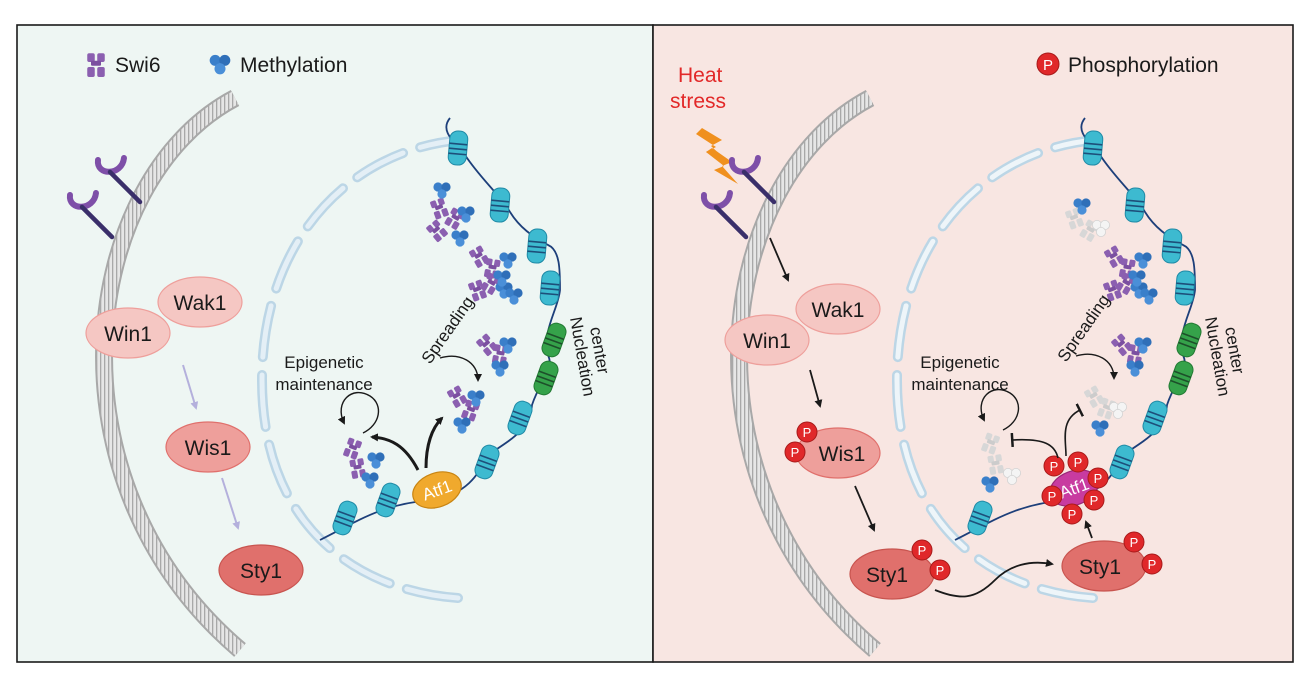 Image resolution: width=1310 pixels, height=688 pixels. I want to click on sty1-protein-nucleus: Sty1 P P, so click(1112, 561).